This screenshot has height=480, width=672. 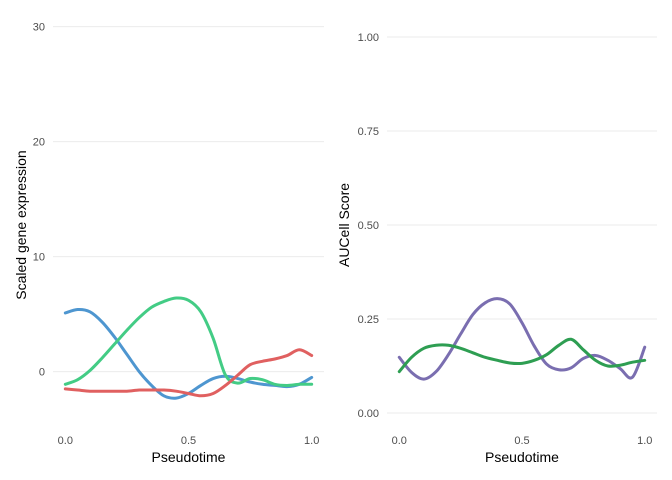 What do you see at coordinates (368, 226) in the screenshot?
I see `right-y-tick-label: 0.50` at bounding box center [368, 226].